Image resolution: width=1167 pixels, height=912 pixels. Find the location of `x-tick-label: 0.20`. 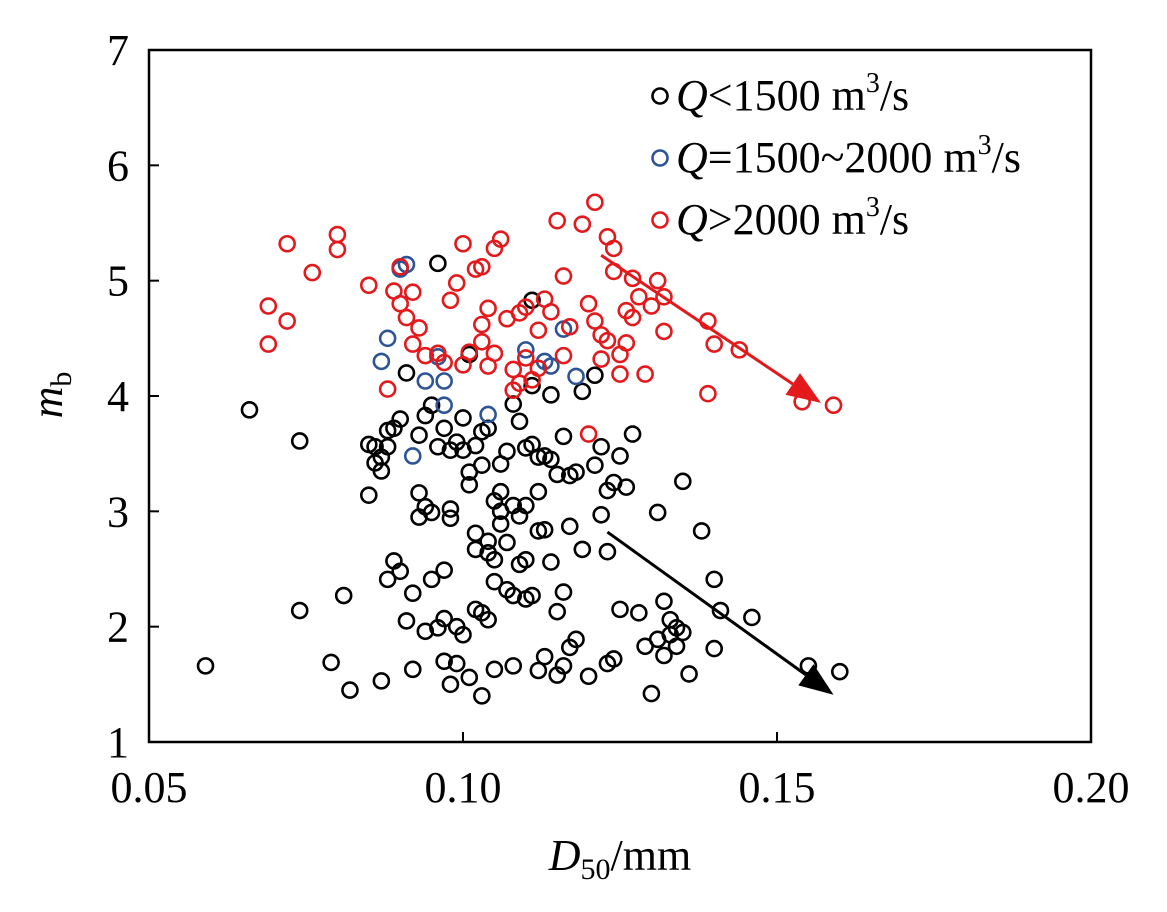

x-tick-label: 0.20 is located at coordinates (1091, 787).